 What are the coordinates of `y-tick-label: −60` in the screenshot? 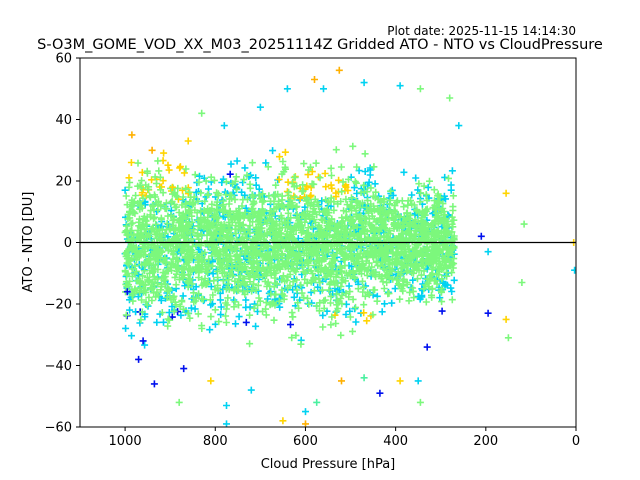 It's located at (58, 428).